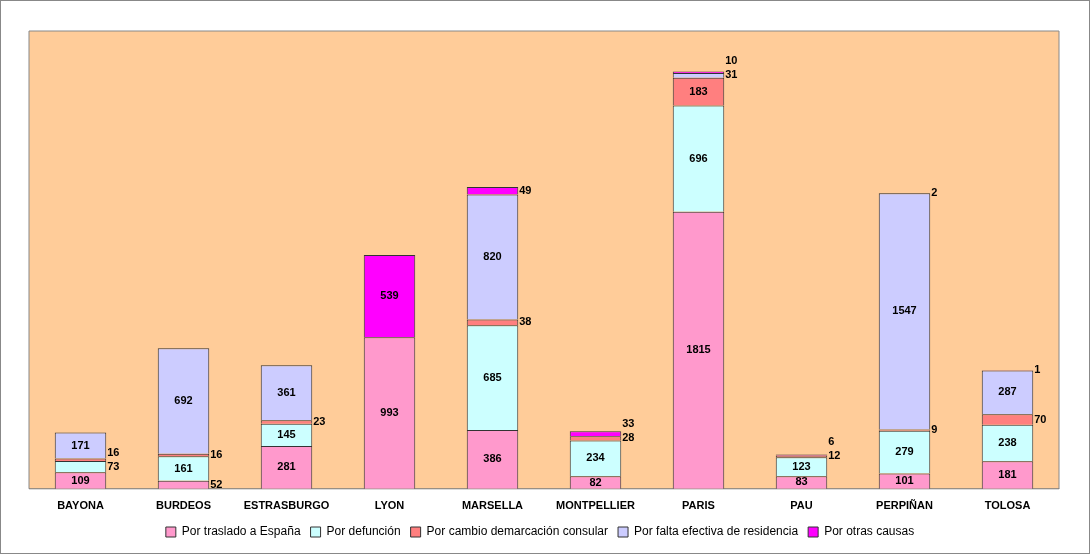 The height and width of the screenshot is (554, 1090). Describe the element at coordinates (113, 465) in the screenshot. I see `data-label: 73` at that location.